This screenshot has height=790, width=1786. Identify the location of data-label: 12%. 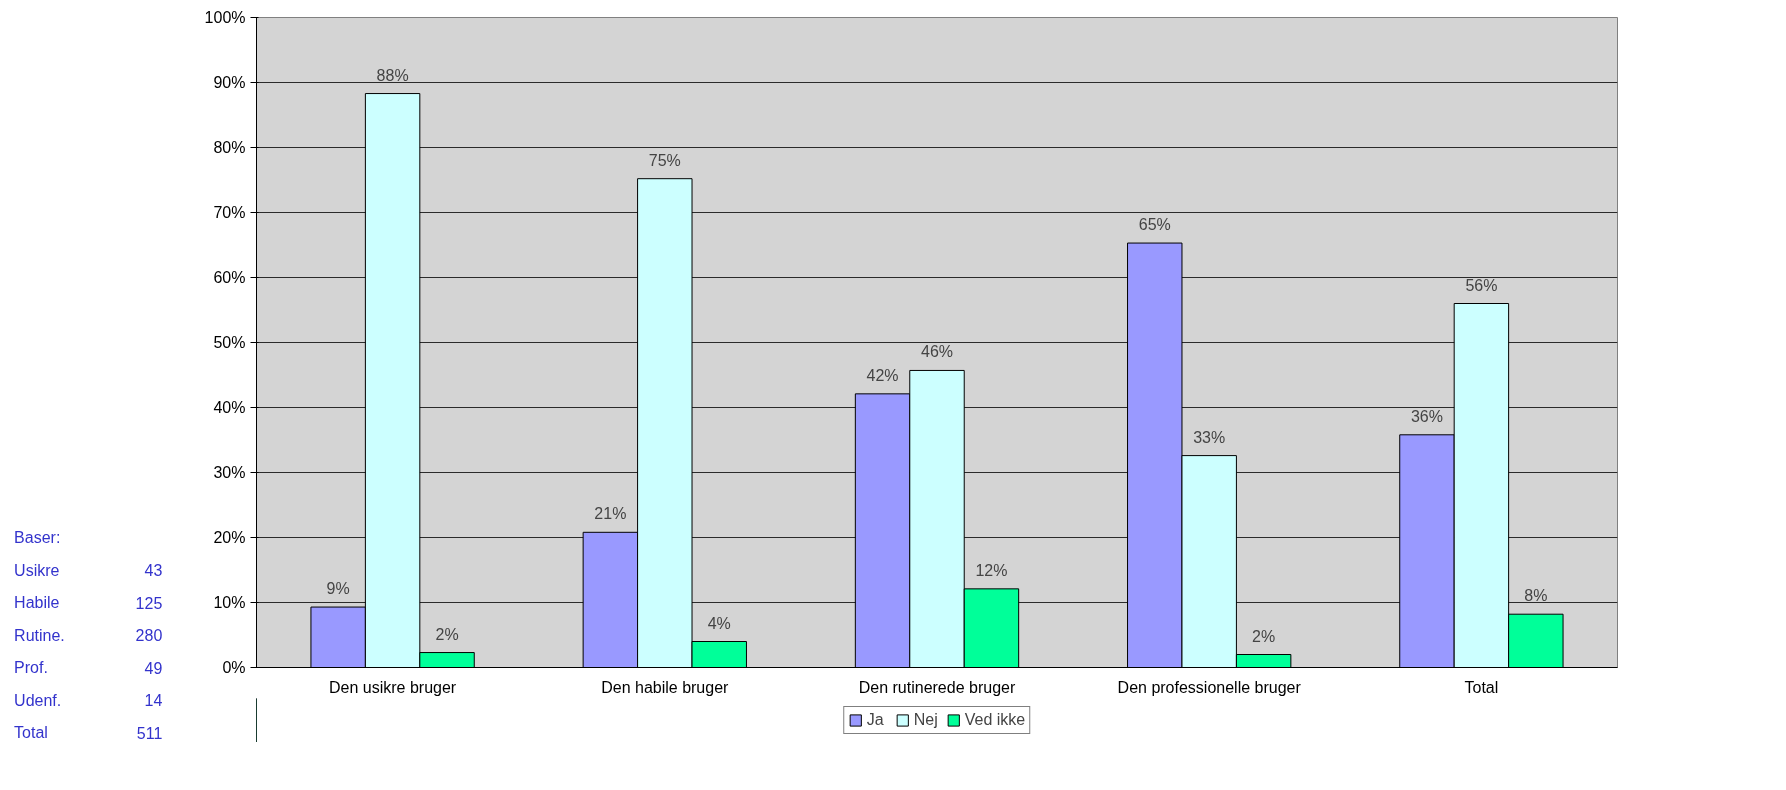
(991, 570).